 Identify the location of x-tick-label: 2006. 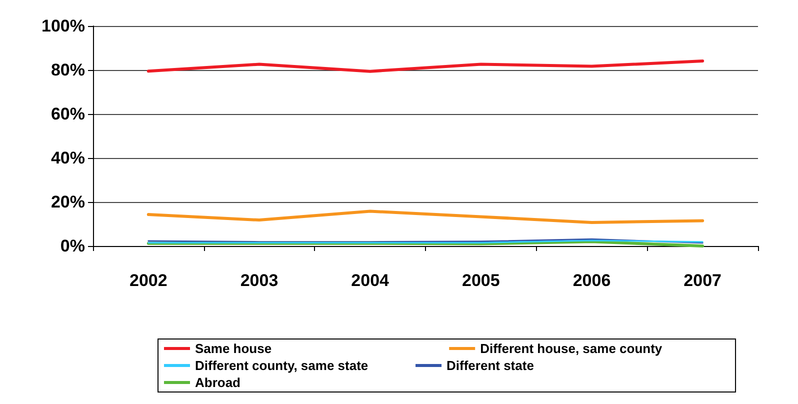
(591, 280).